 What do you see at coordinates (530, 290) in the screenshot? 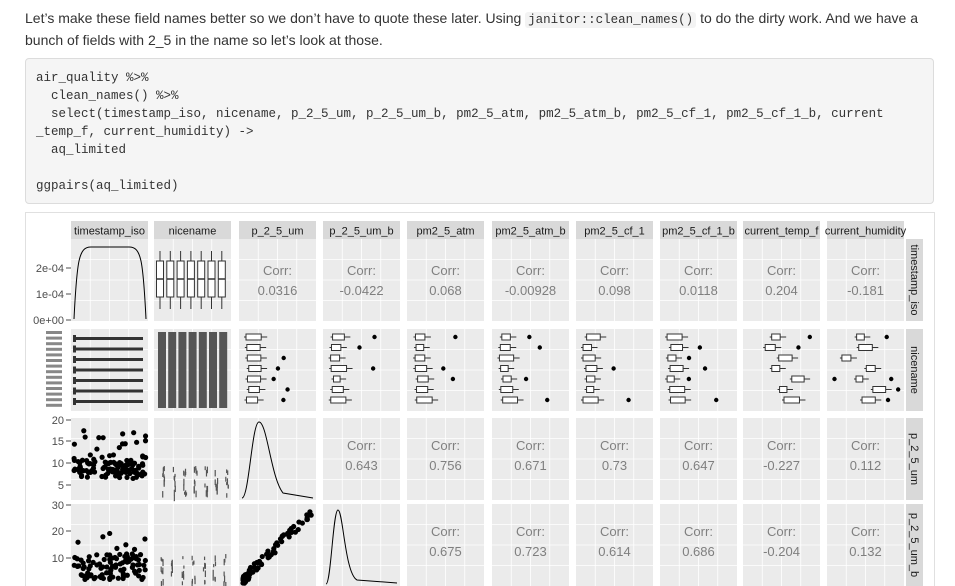
I see `corr-value: -0.00928` at bounding box center [530, 290].